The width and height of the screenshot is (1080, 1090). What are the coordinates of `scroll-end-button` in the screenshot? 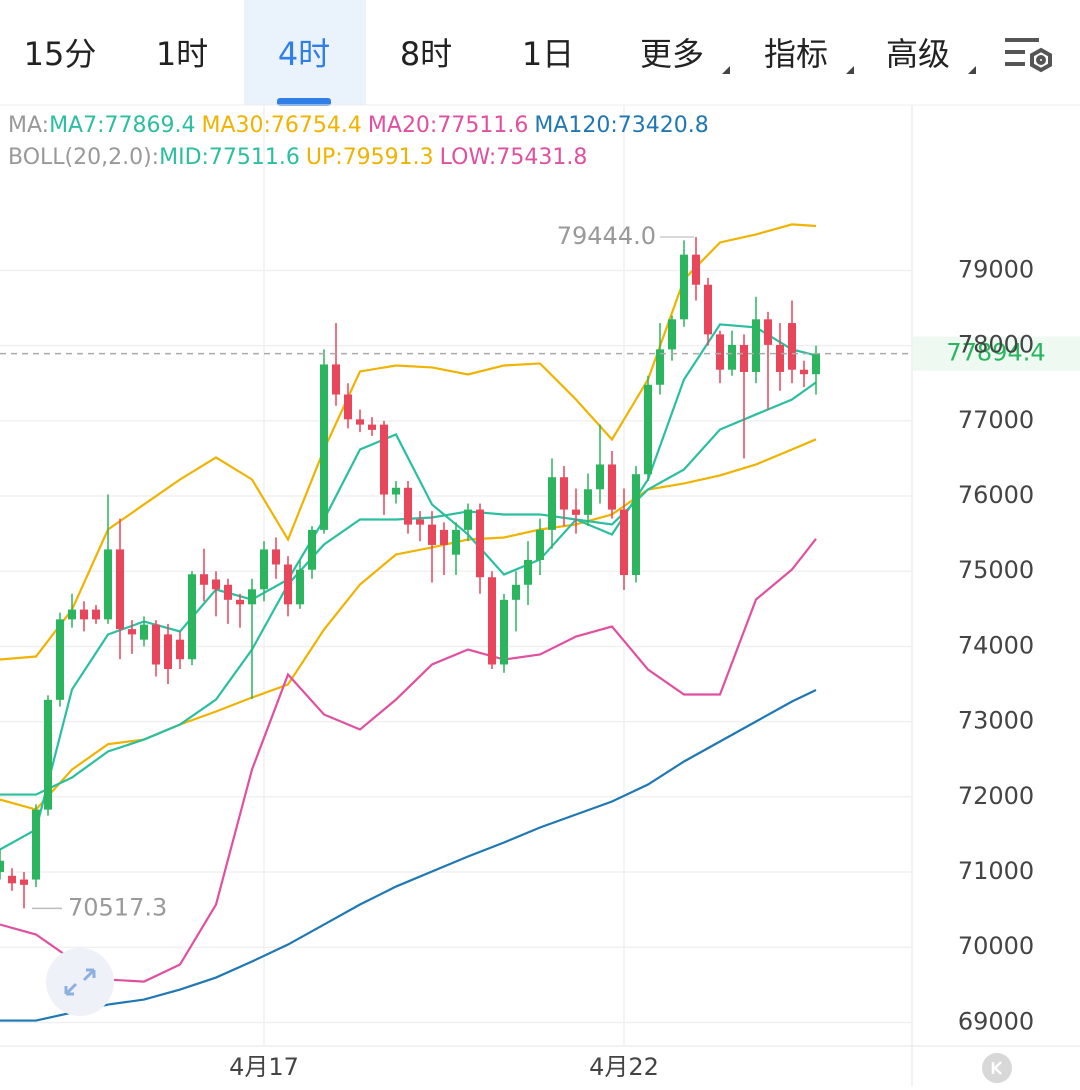 It's located at (997, 1068).